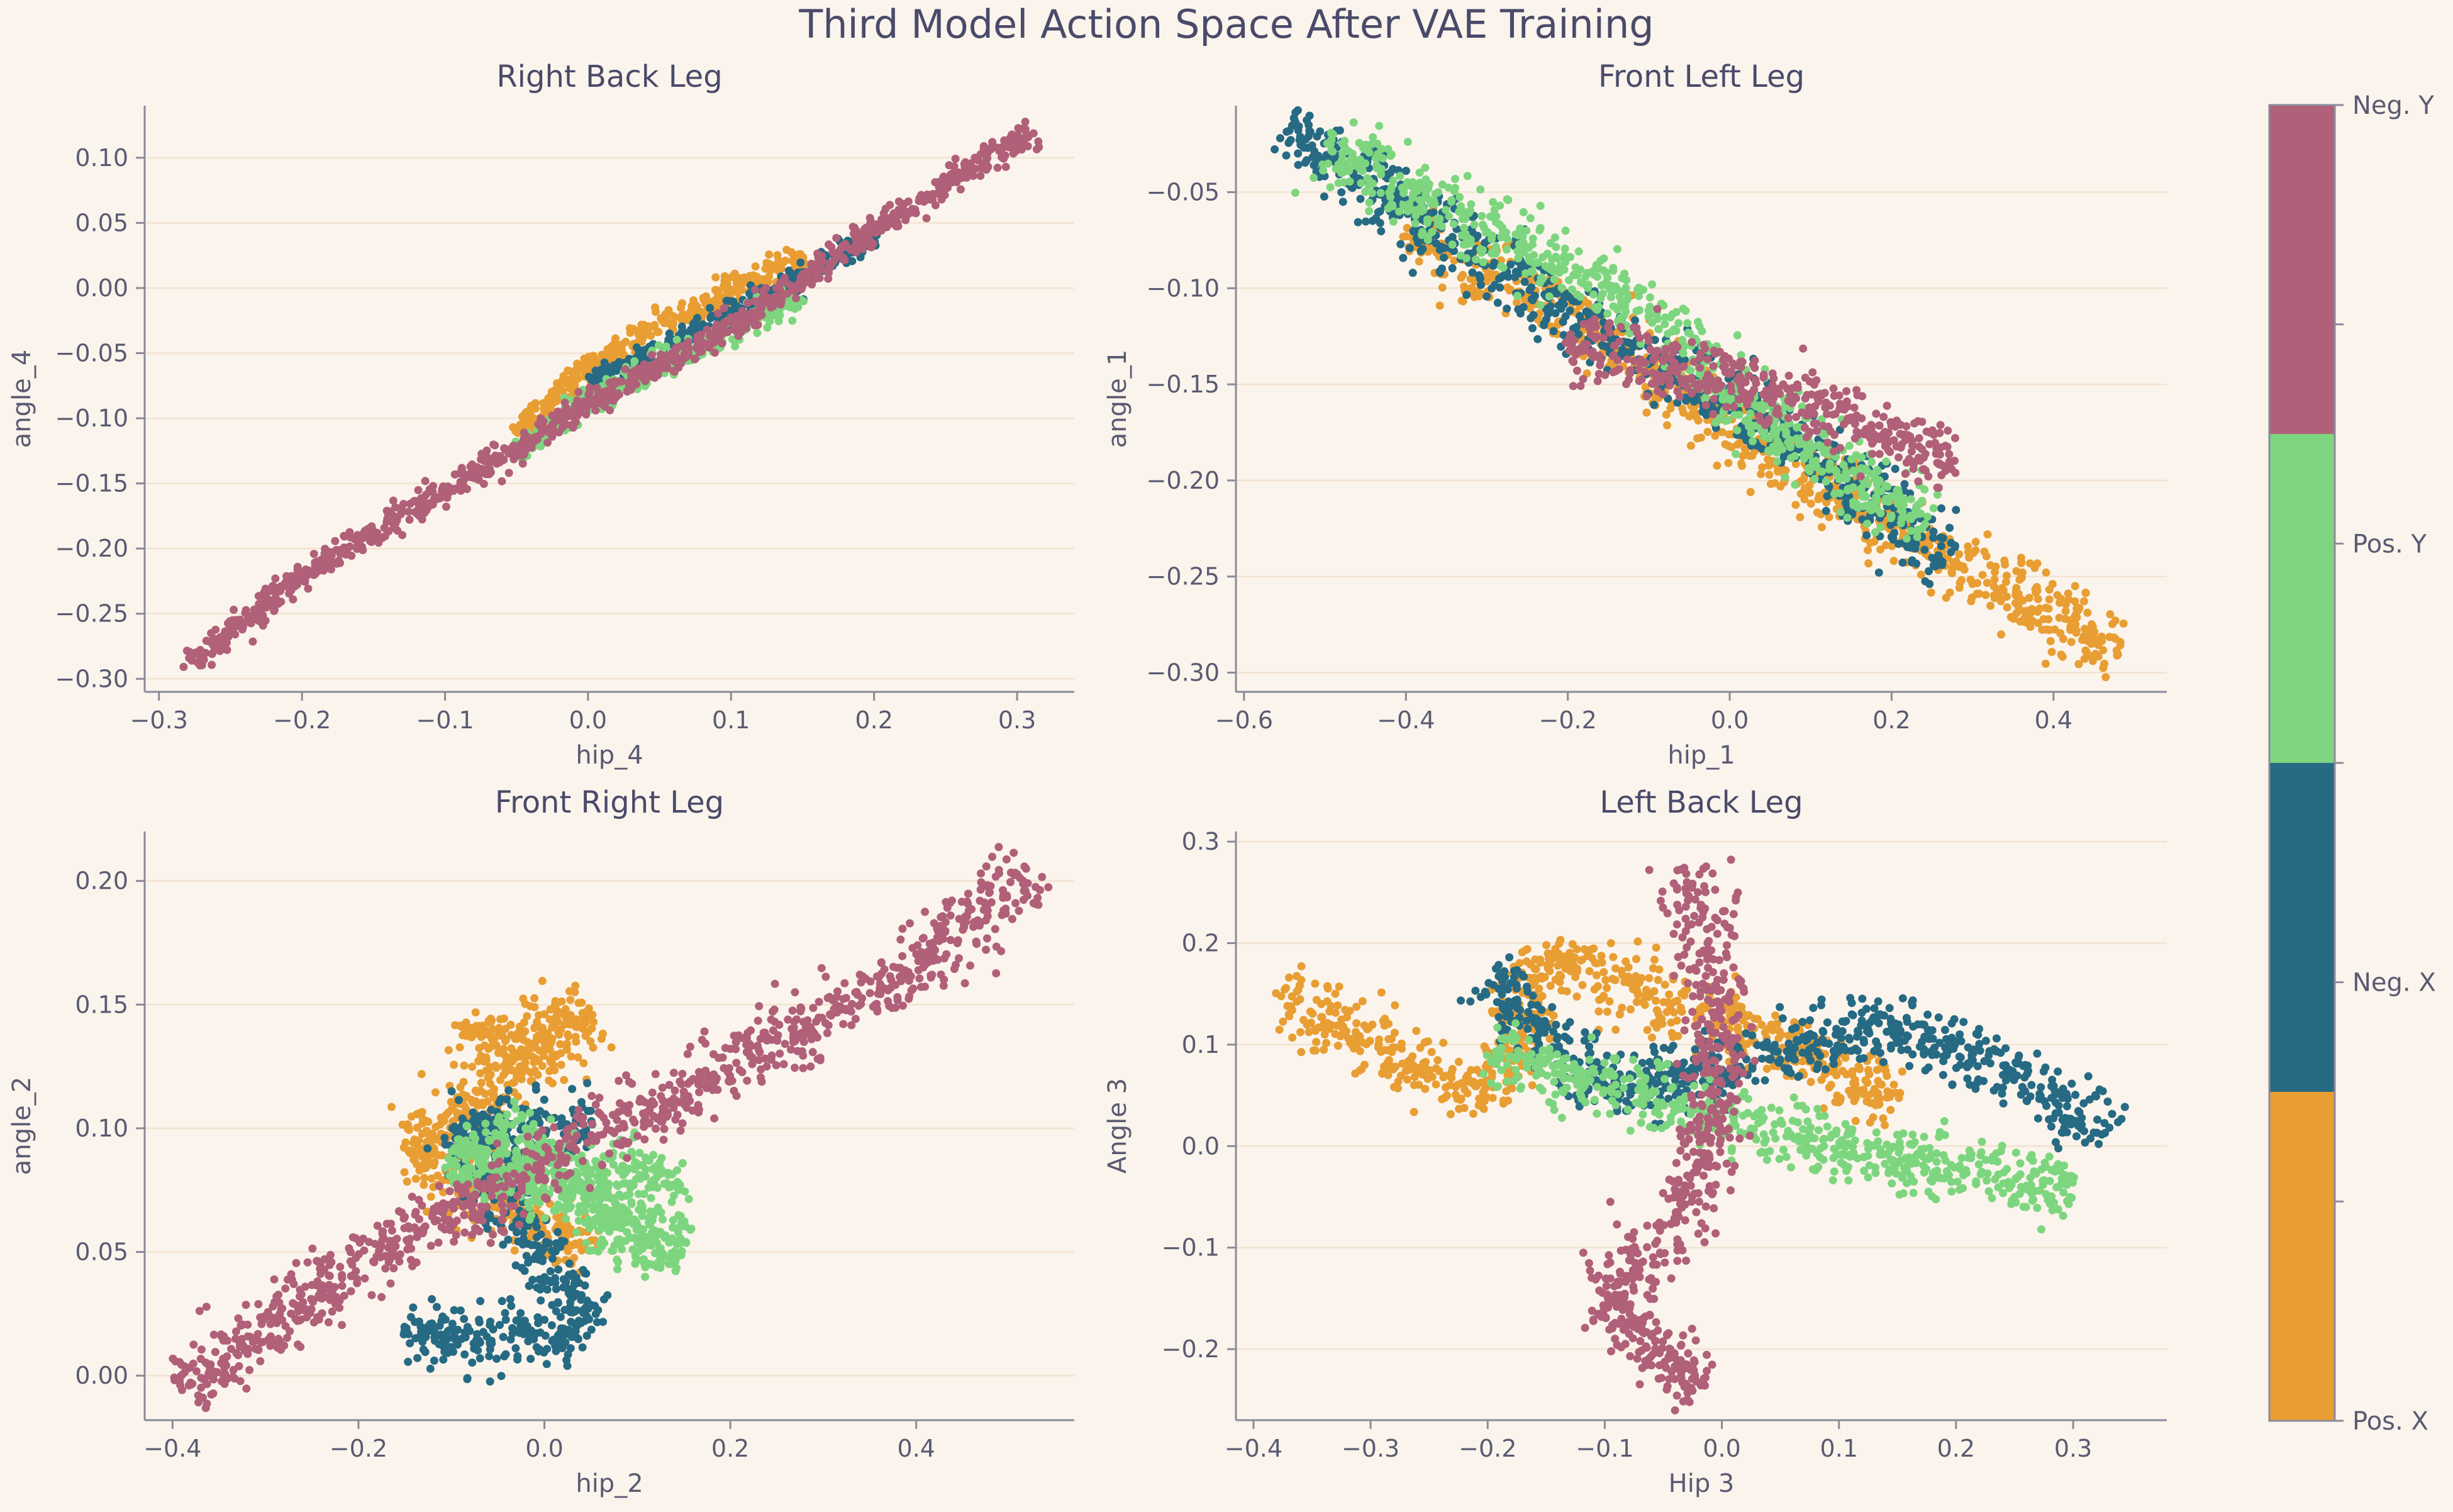  What do you see at coordinates (1191, 1349) in the screenshot?
I see `y-tick-label: −0.2` at bounding box center [1191, 1349].